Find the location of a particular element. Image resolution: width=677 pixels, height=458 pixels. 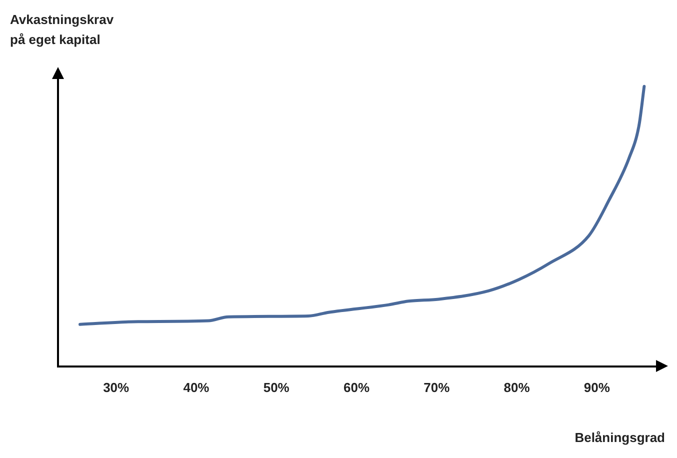

x-tick-label: 80% is located at coordinates (517, 387).